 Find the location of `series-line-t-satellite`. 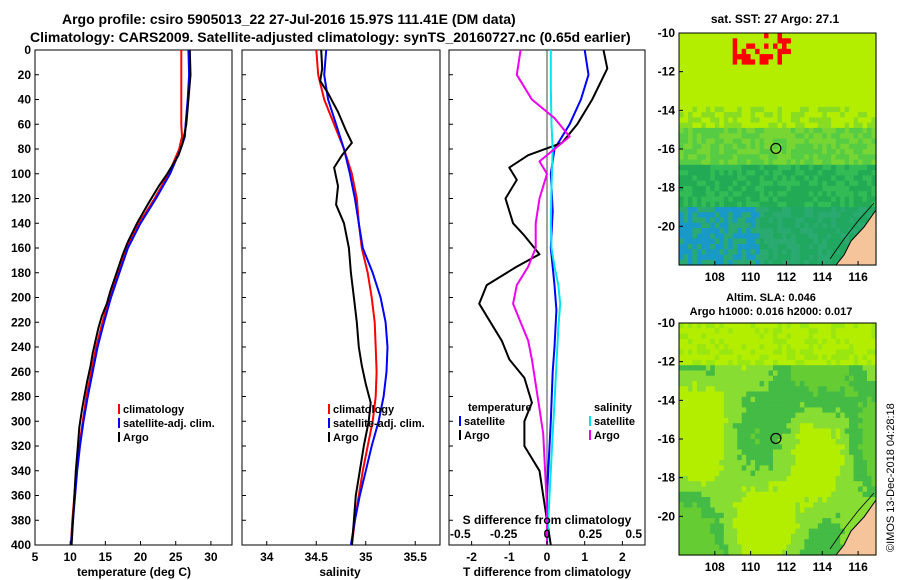

series-line-t-satellite is located at coordinates (568, 297).